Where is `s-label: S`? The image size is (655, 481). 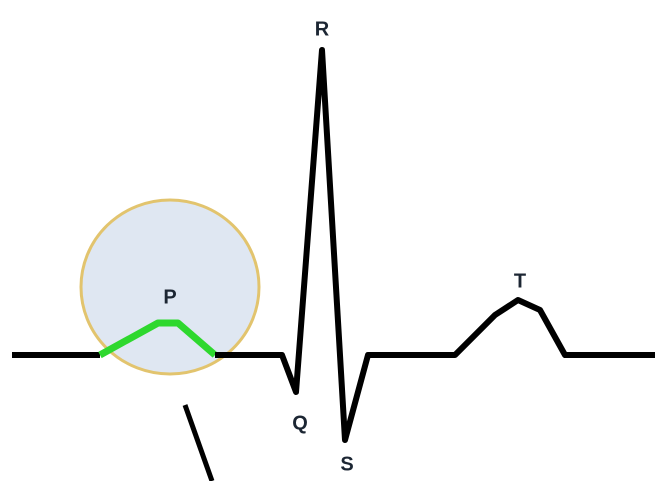 s-label: S is located at coordinates (346, 464).